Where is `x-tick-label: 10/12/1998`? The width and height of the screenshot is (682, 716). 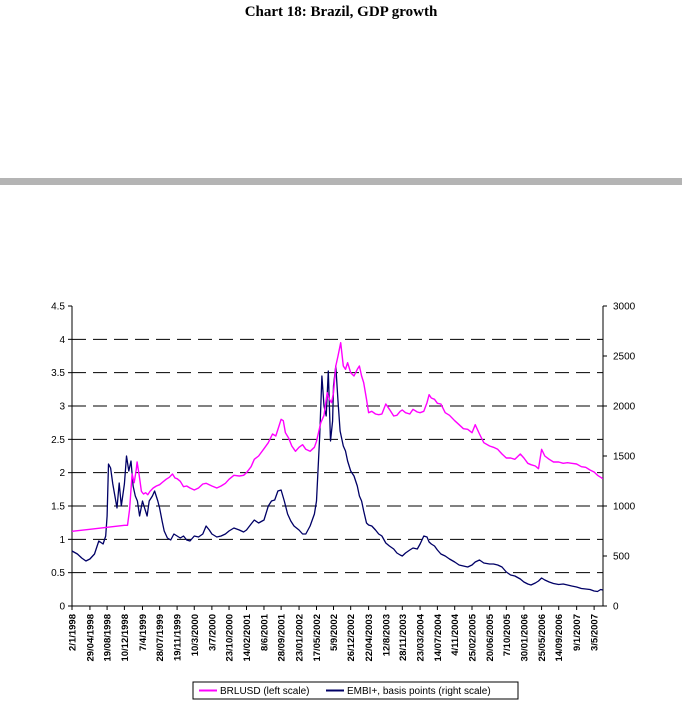
x-tick-label: 10/12/1998 is located at coordinates (125, 638).